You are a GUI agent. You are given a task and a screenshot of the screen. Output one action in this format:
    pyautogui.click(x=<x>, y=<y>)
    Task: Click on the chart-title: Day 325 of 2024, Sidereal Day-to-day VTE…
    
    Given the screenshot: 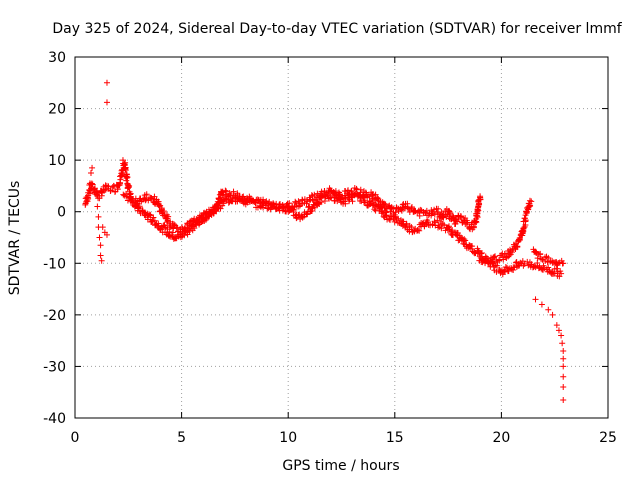 What is the action you would take?
    pyautogui.click(x=337, y=29)
    